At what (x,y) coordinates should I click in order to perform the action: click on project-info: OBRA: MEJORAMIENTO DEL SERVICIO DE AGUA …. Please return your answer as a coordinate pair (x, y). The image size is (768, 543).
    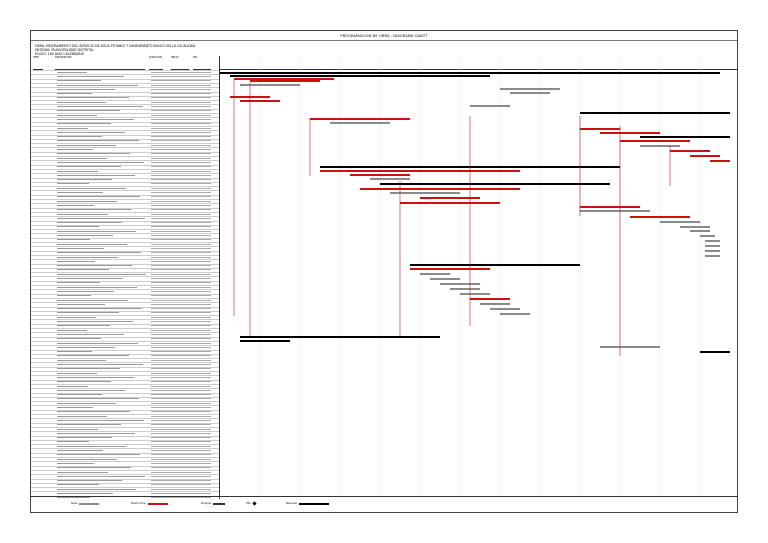
    Looking at the image, I should click on (285, 50).